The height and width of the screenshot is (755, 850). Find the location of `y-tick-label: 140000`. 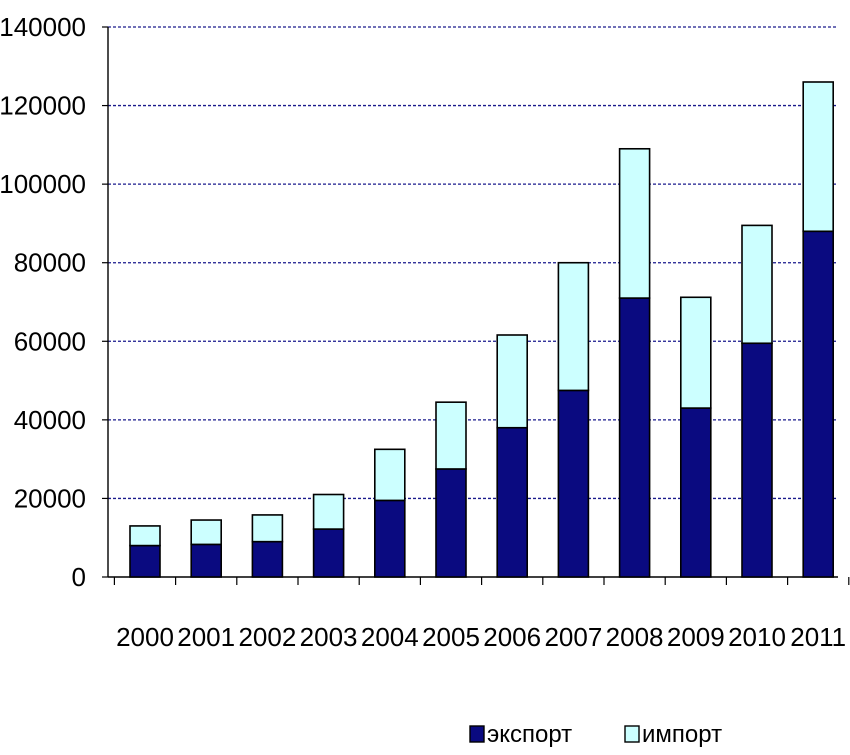

y-tick-label: 140000 is located at coordinates (43, 27).